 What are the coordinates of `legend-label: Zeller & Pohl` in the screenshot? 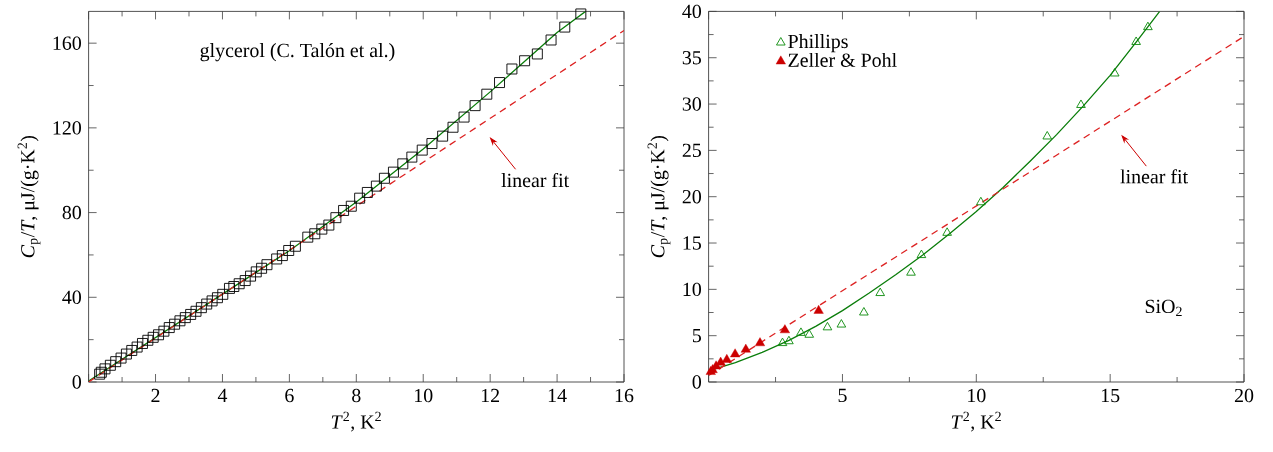 It's located at (842, 59).